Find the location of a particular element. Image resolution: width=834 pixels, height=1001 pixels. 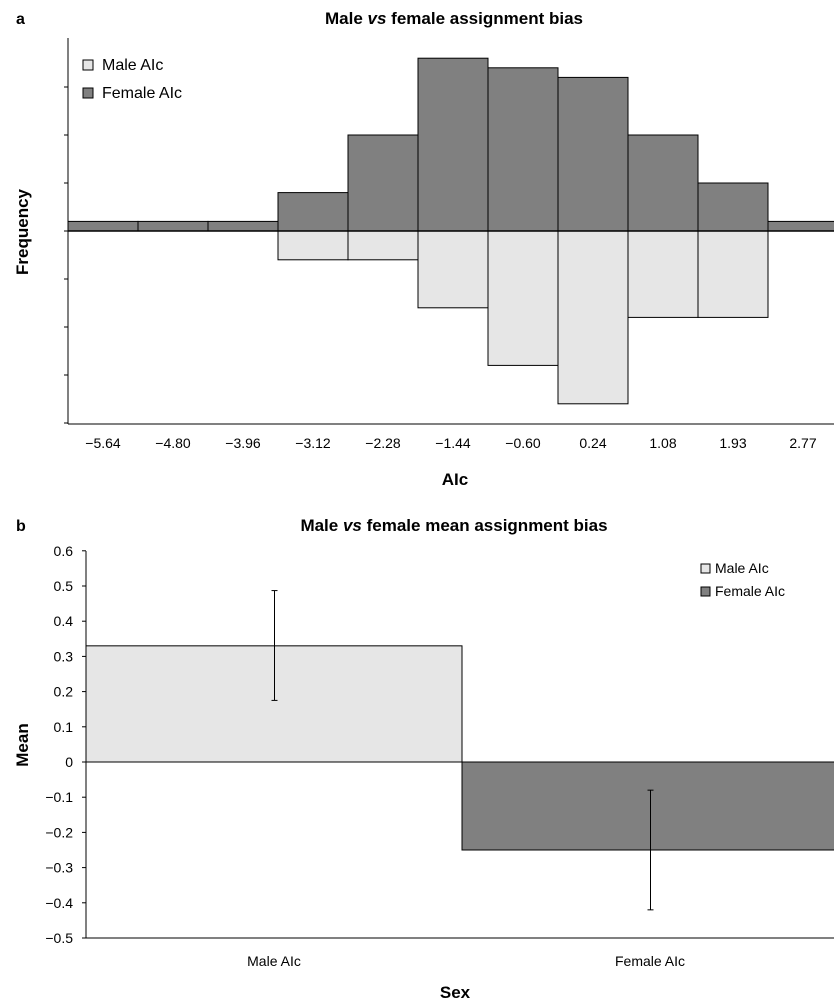

x-tick-label: −2.28 is located at coordinates (383, 443).